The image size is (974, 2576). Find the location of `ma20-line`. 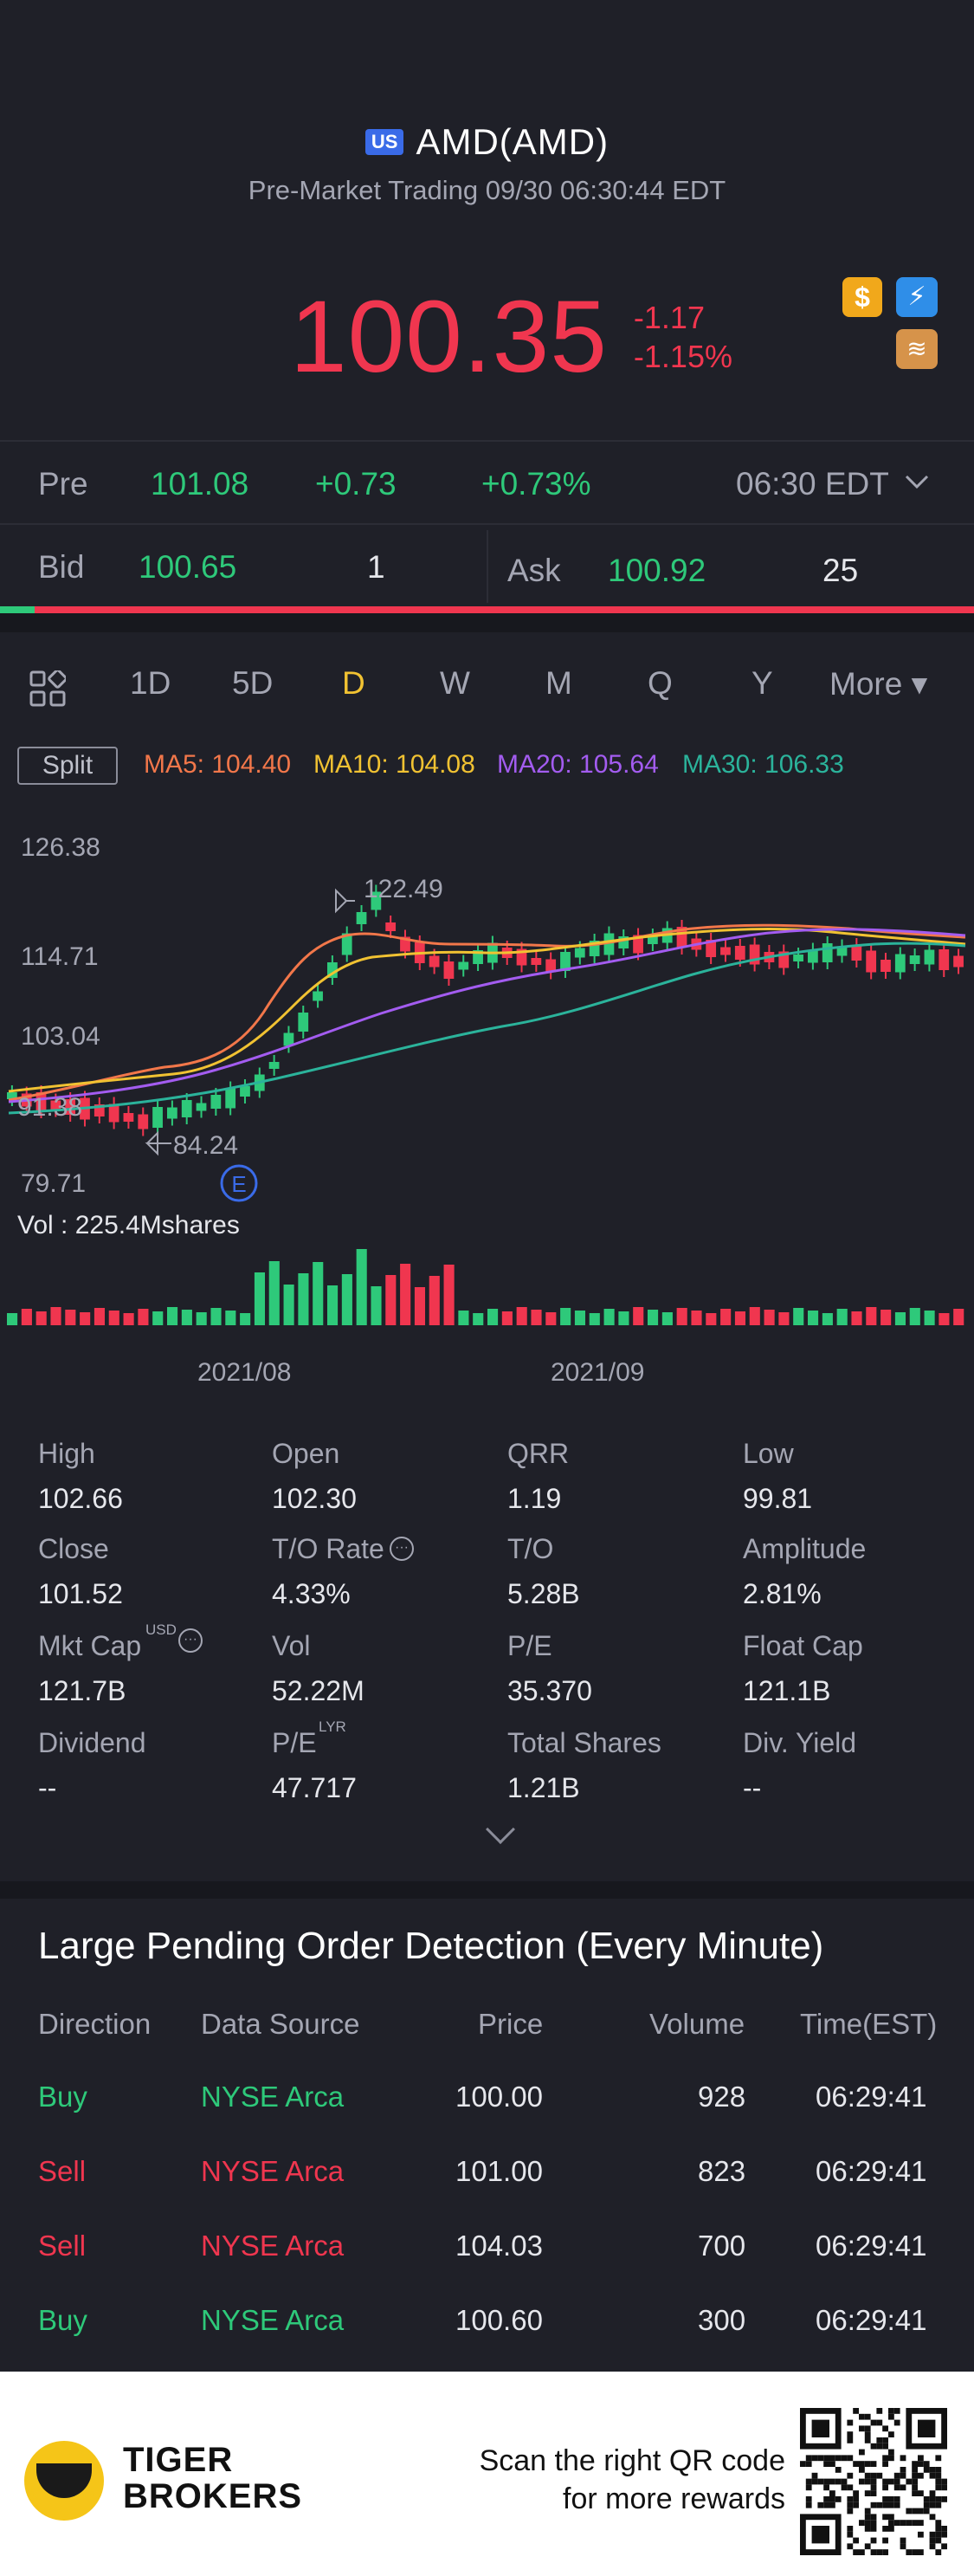

ma20-line is located at coordinates (487, 1016).